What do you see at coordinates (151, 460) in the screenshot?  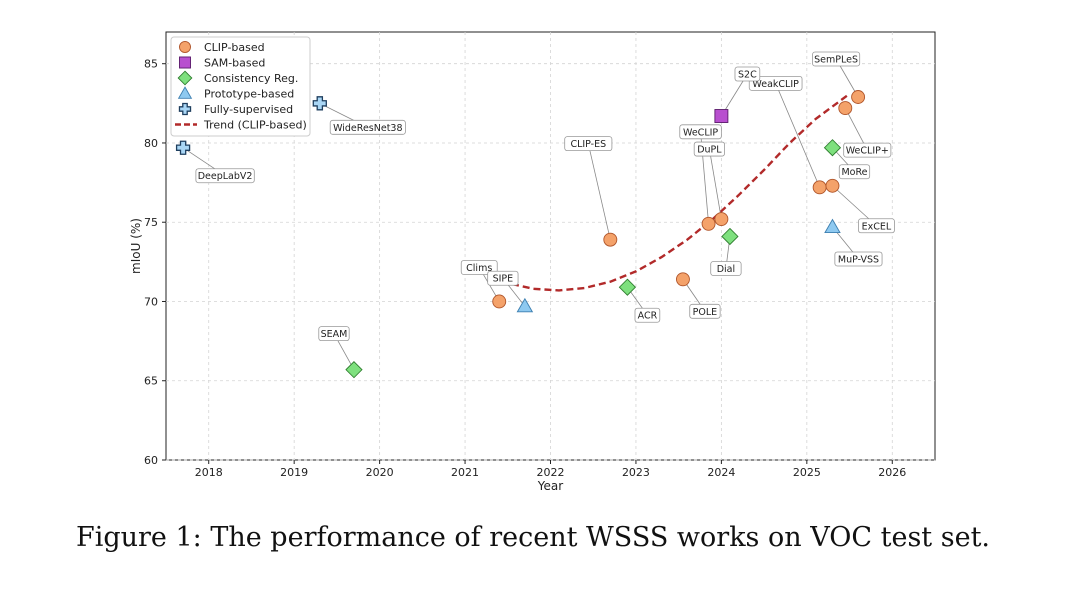 I see `y-tick-label: 60` at bounding box center [151, 460].